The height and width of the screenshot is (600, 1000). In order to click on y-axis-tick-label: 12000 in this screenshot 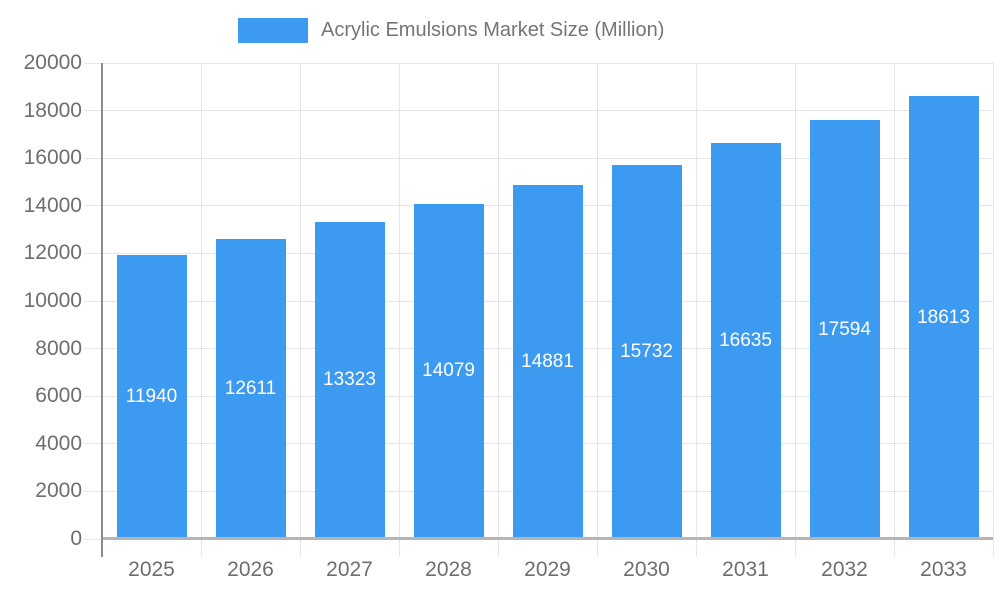, I will do `click(52, 253)`.